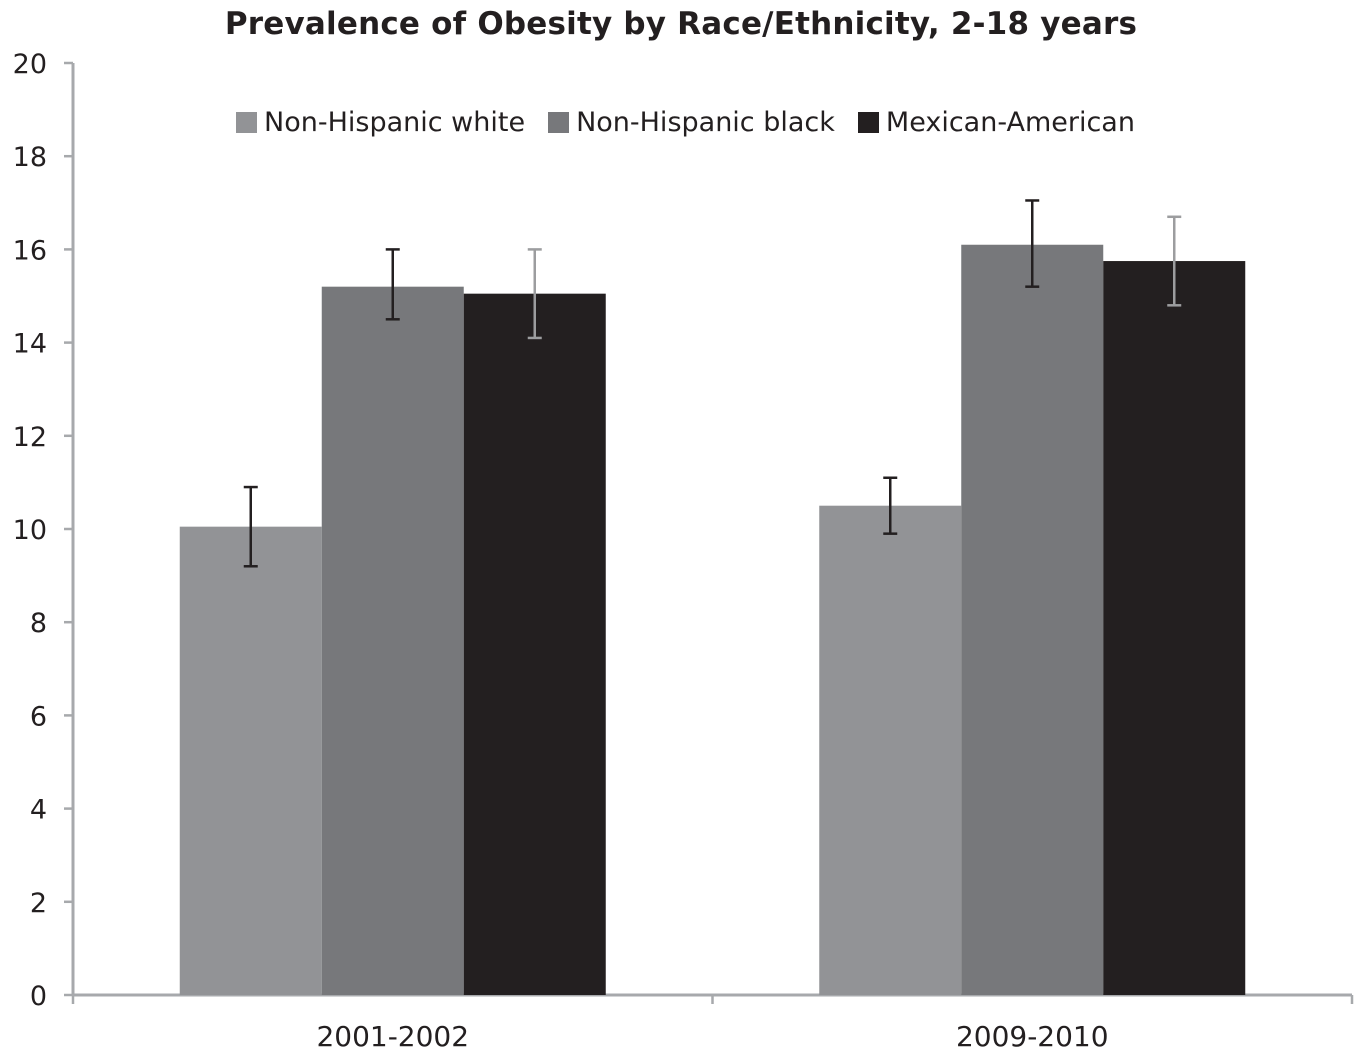  Describe the element at coordinates (246, 122) in the screenshot. I see `legend-swatch-non-hispanic-white` at that location.